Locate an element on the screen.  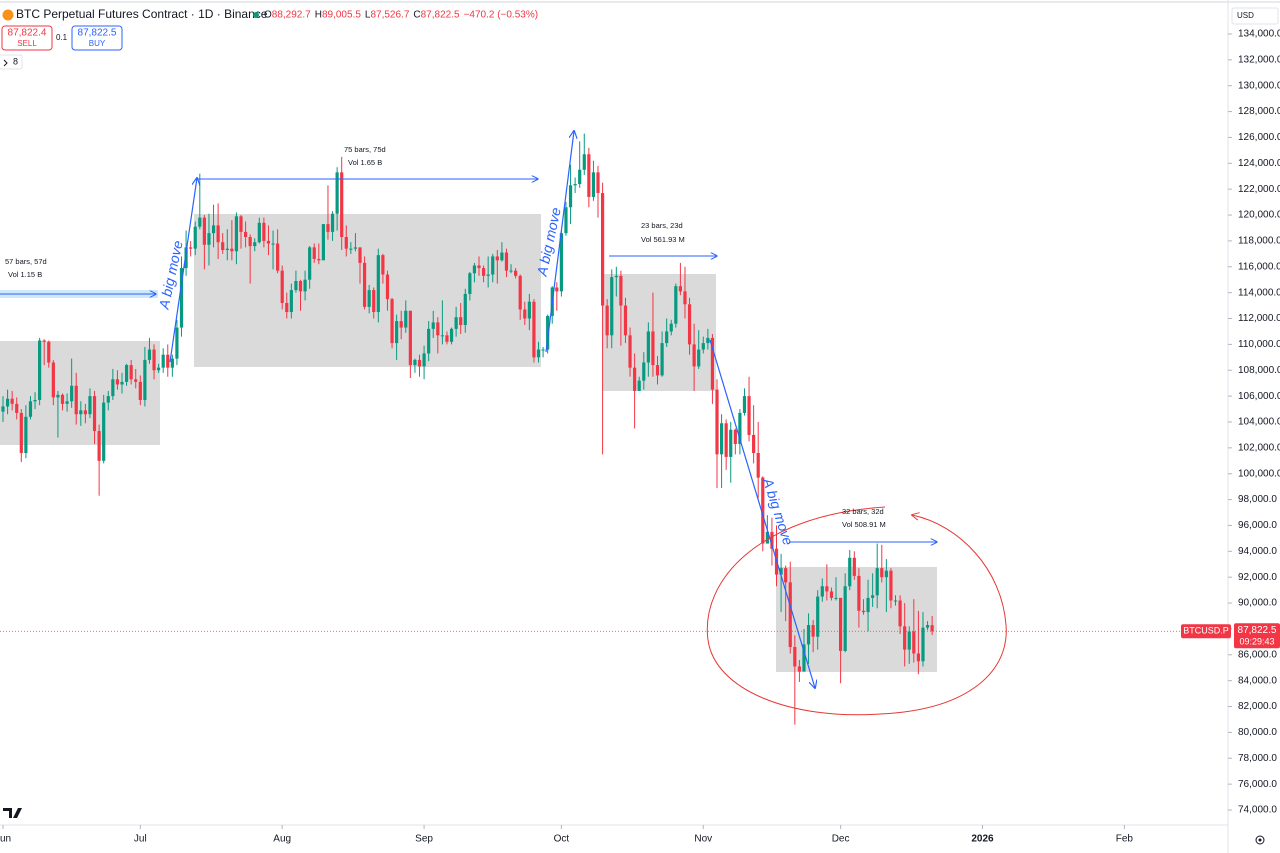
y-tick-label: 74,000.0 is located at coordinates (1257, 810).